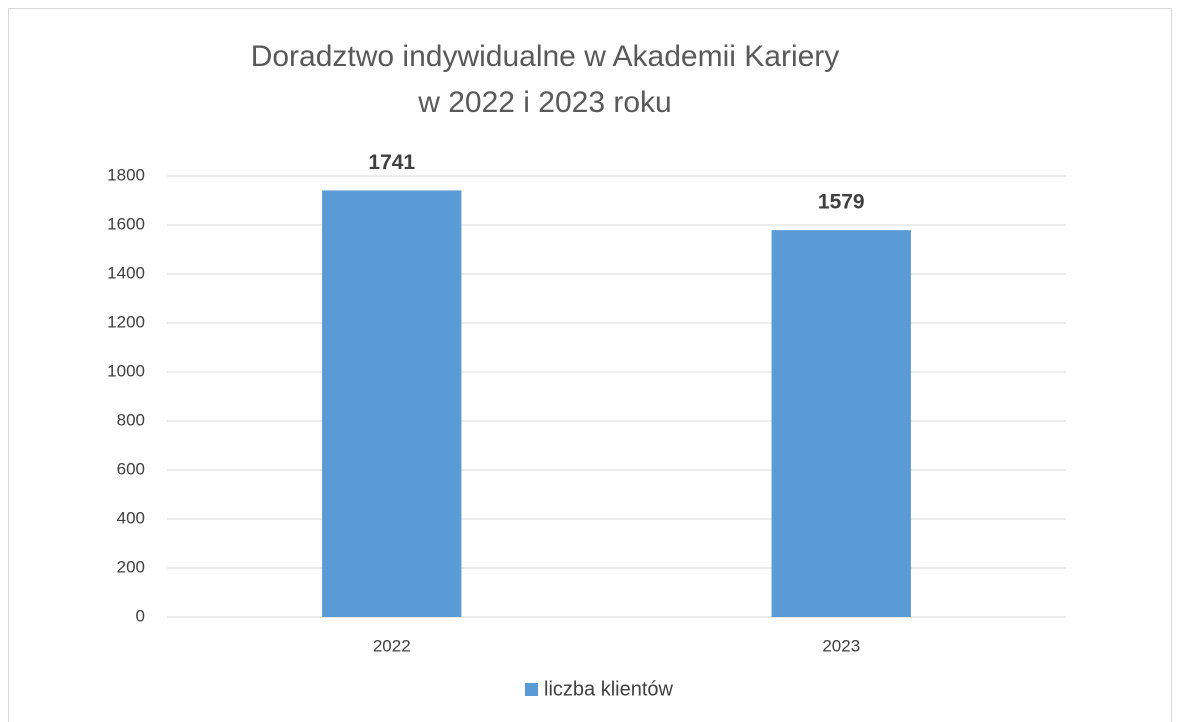 Image resolution: width=1179 pixels, height=722 pixels. I want to click on y-tick-label: 1000, so click(126, 370).